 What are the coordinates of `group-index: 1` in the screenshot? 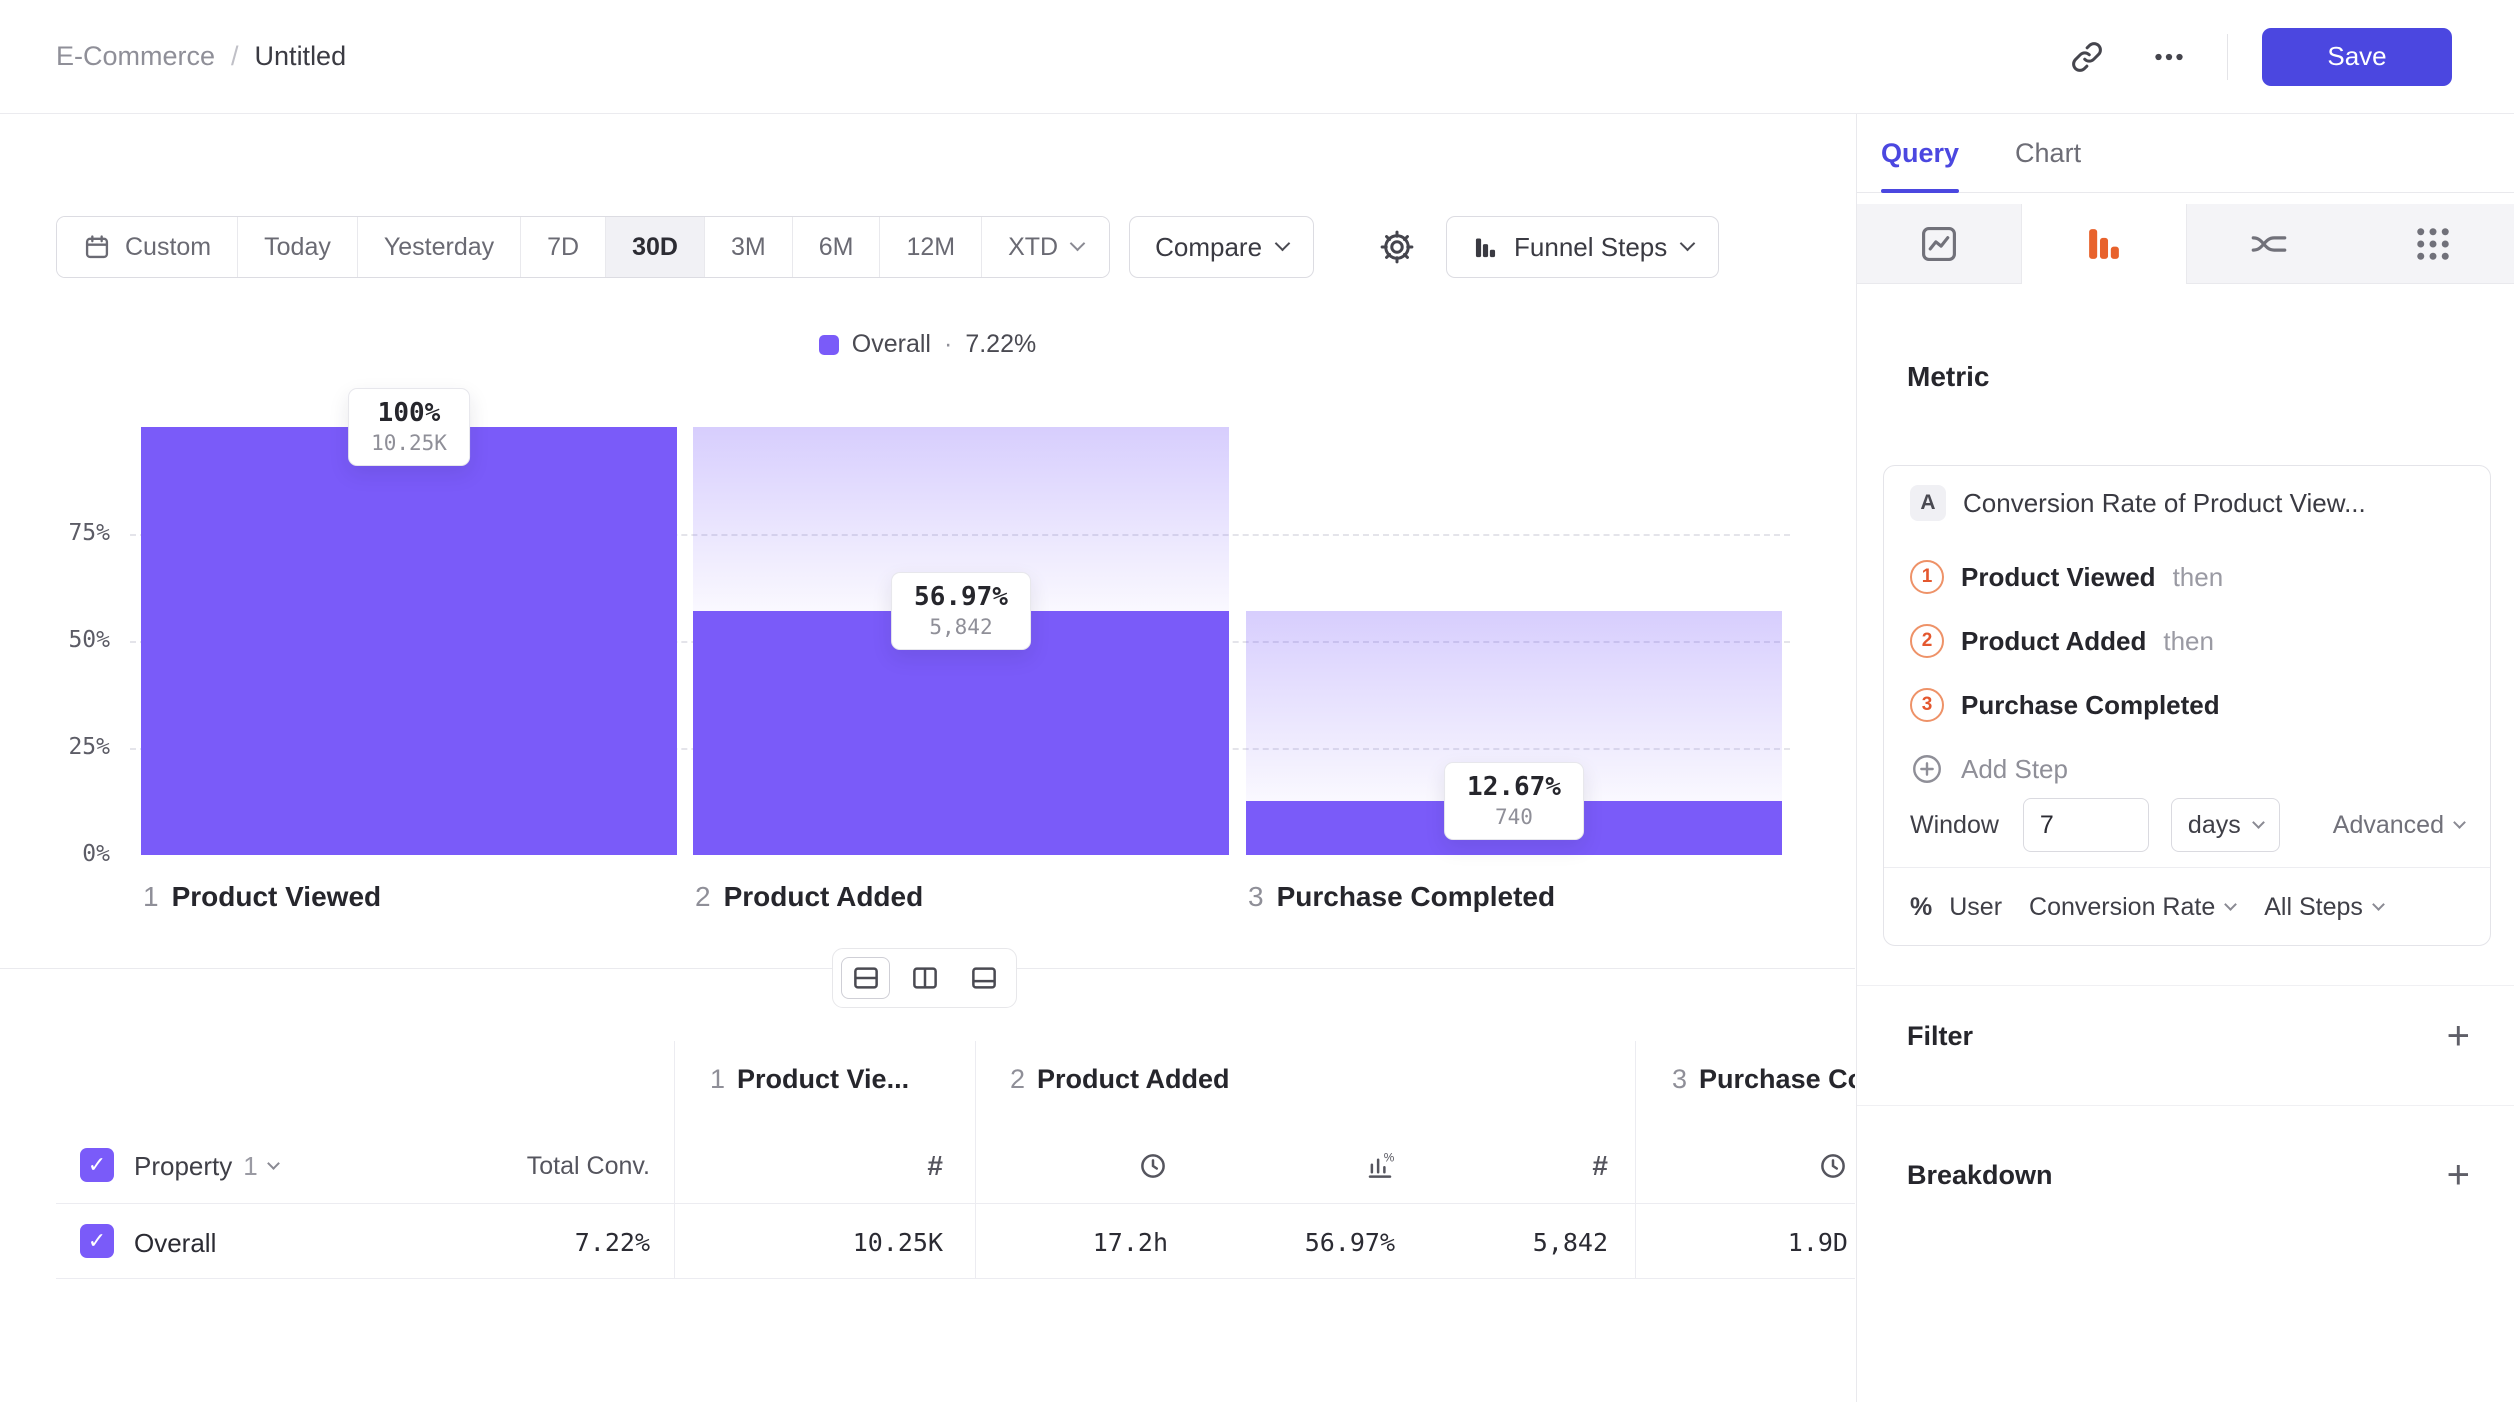 It's located at (718, 1079).